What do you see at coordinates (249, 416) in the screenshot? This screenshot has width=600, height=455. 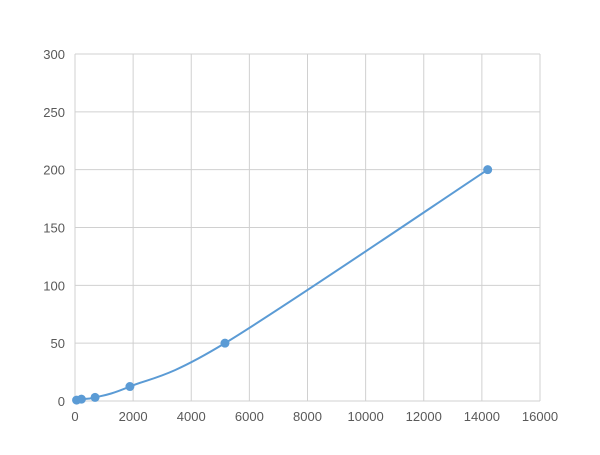 I see `x-tick-label: 6000` at bounding box center [249, 416].